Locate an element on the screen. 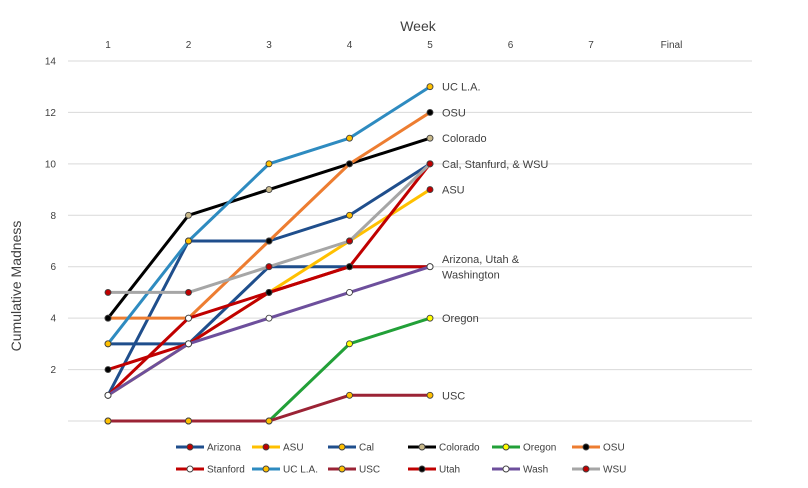 This screenshot has width=808, height=488. y-axis-title: Cumulative Madness is located at coordinates (16, 286).